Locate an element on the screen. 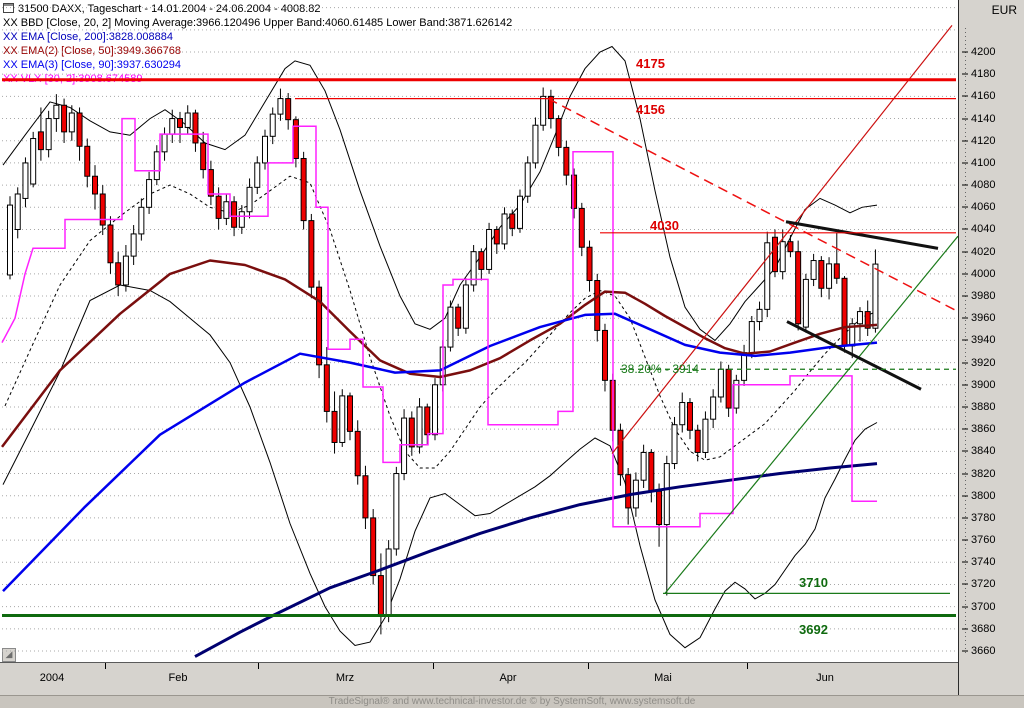 The width and height of the screenshot is (1024, 708). y-axis-label: 3760 is located at coordinates (983, 540).